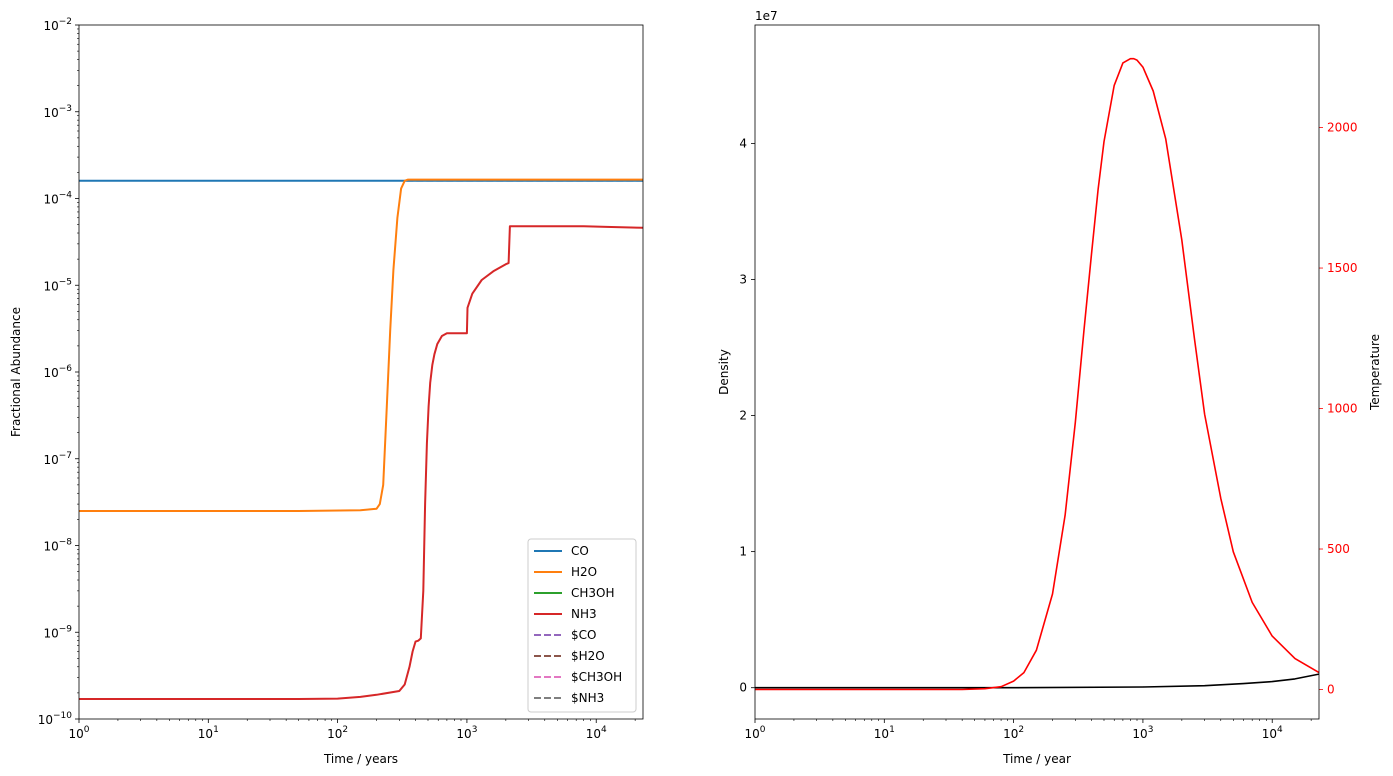 This screenshot has height=776, width=1393. Describe the element at coordinates (1342, 268) in the screenshot. I see `y2-tick-label: 1500` at that location.